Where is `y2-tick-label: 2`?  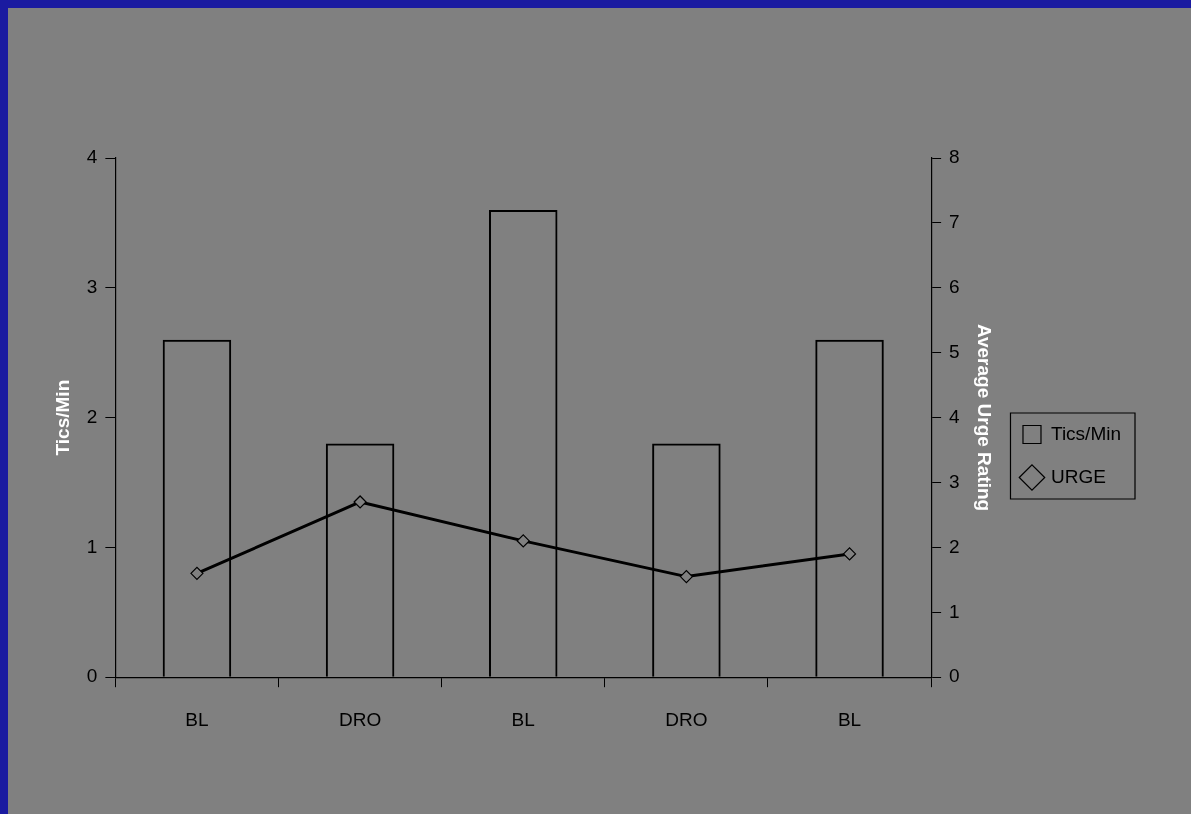 y2-tick-label: 2 is located at coordinates (954, 546).